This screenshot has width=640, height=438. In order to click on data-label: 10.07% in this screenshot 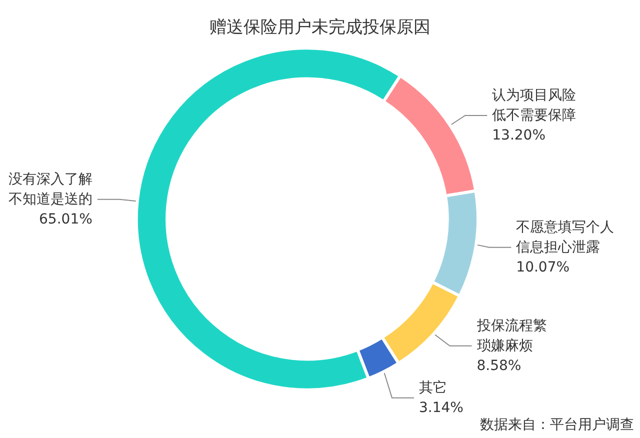, I will do `click(543, 267)`.